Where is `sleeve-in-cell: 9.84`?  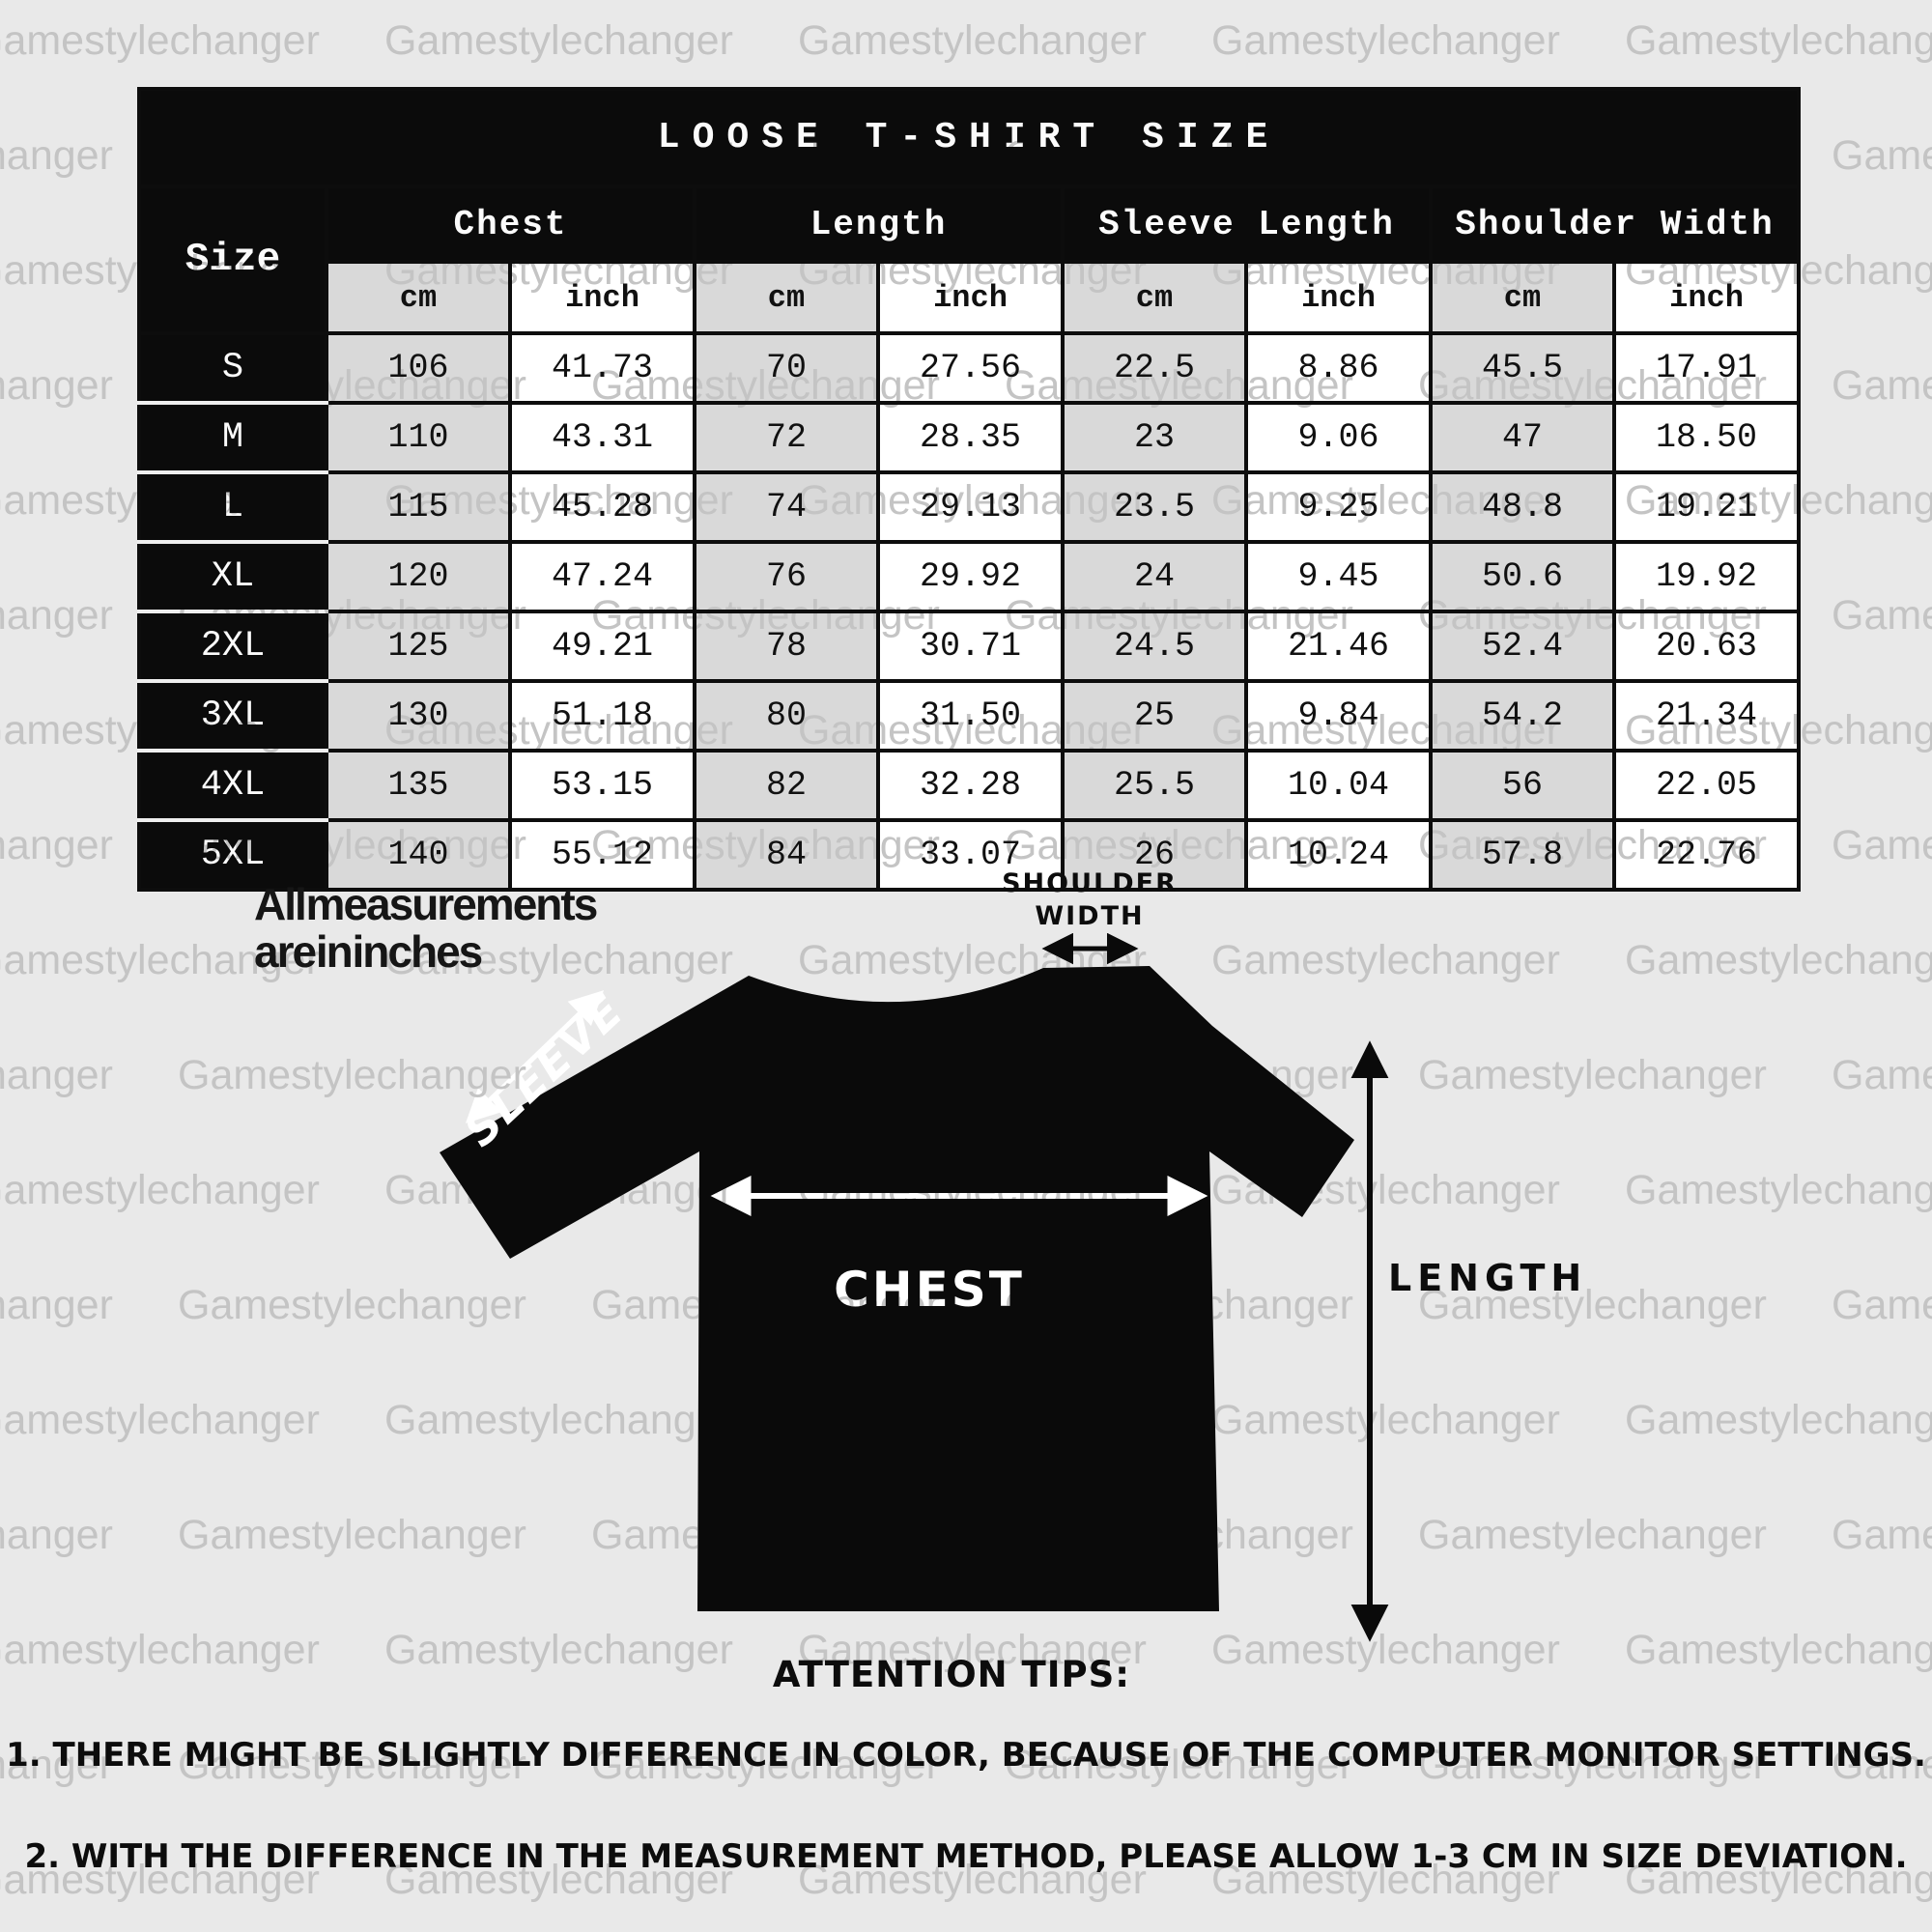
sleeve-in-cell: 9.84 is located at coordinates (1338, 716).